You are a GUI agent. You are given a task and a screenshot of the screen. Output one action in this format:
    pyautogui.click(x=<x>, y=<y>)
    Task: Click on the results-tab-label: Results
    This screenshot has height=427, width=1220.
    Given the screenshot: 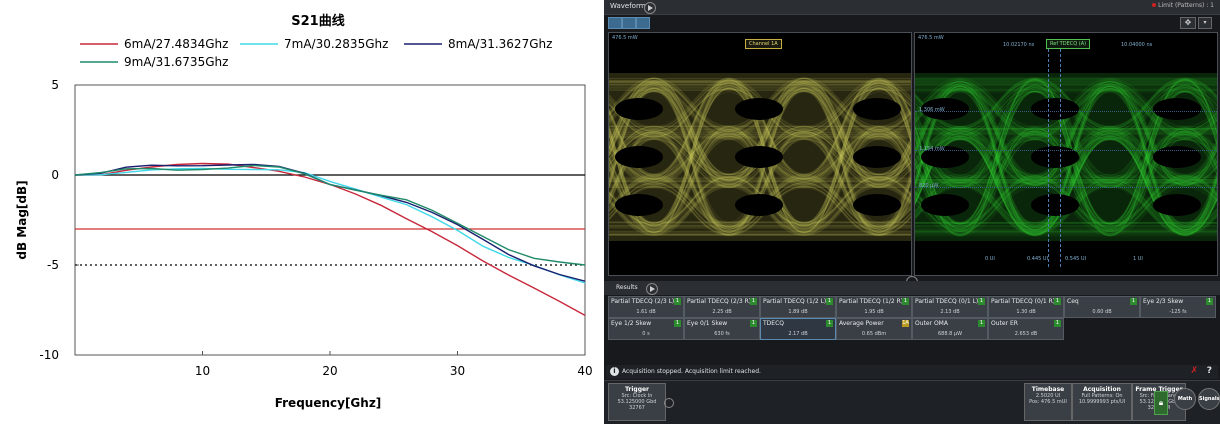 What is the action you would take?
    pyautogui.click(x=627, y=287)
    